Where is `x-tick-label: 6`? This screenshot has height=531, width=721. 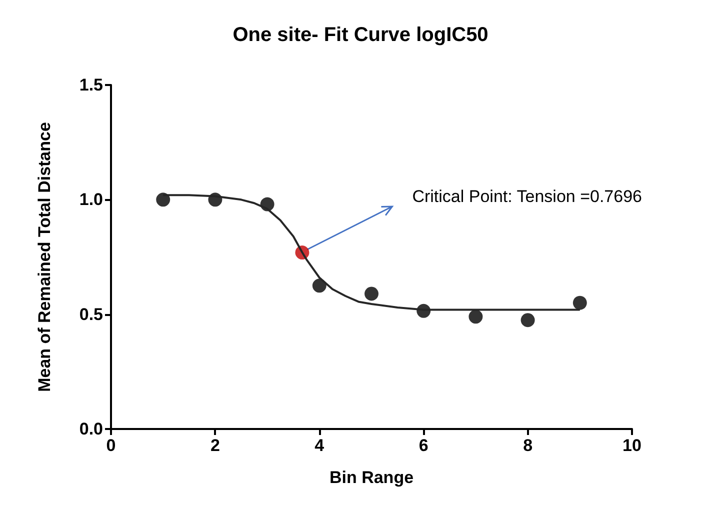 x-tick-label: 6 is located at coordinates (423, 445).